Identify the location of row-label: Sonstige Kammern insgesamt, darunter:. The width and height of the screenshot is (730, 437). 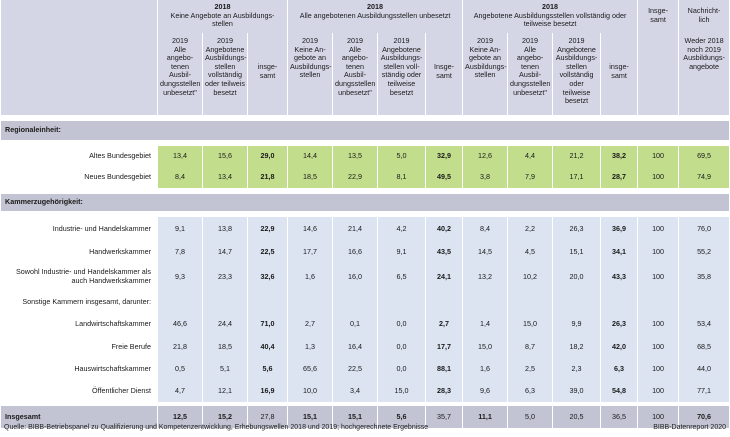
(79, 302).